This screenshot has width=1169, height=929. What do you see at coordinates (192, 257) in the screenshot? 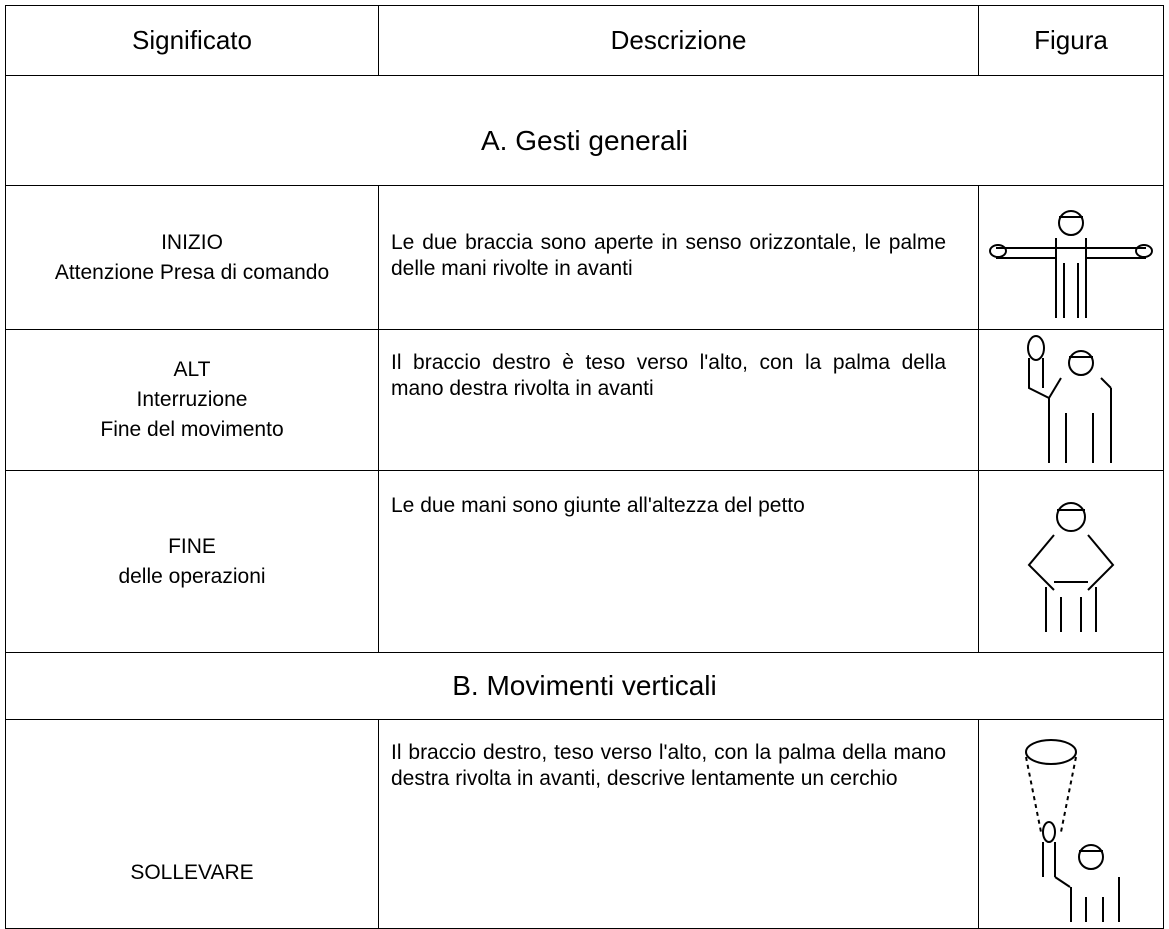
I see `meaning-cell: INIZIO Attenzione Presa di comando` at bounding box center [192, 257].